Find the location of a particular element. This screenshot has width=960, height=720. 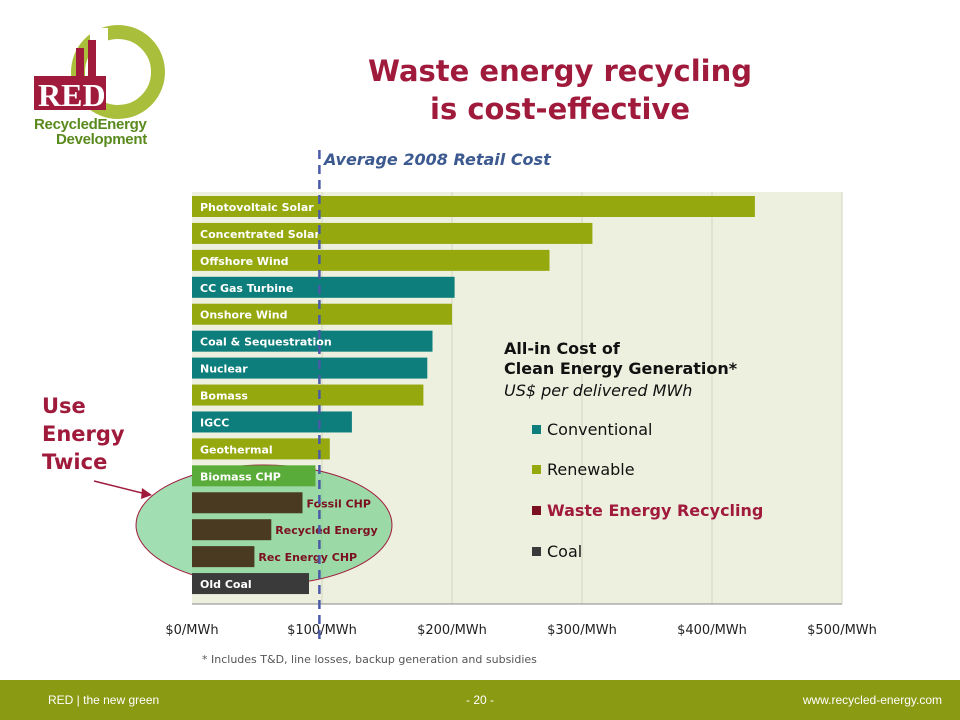

bar-concentrated-solar is located at coordinates (392, 233).